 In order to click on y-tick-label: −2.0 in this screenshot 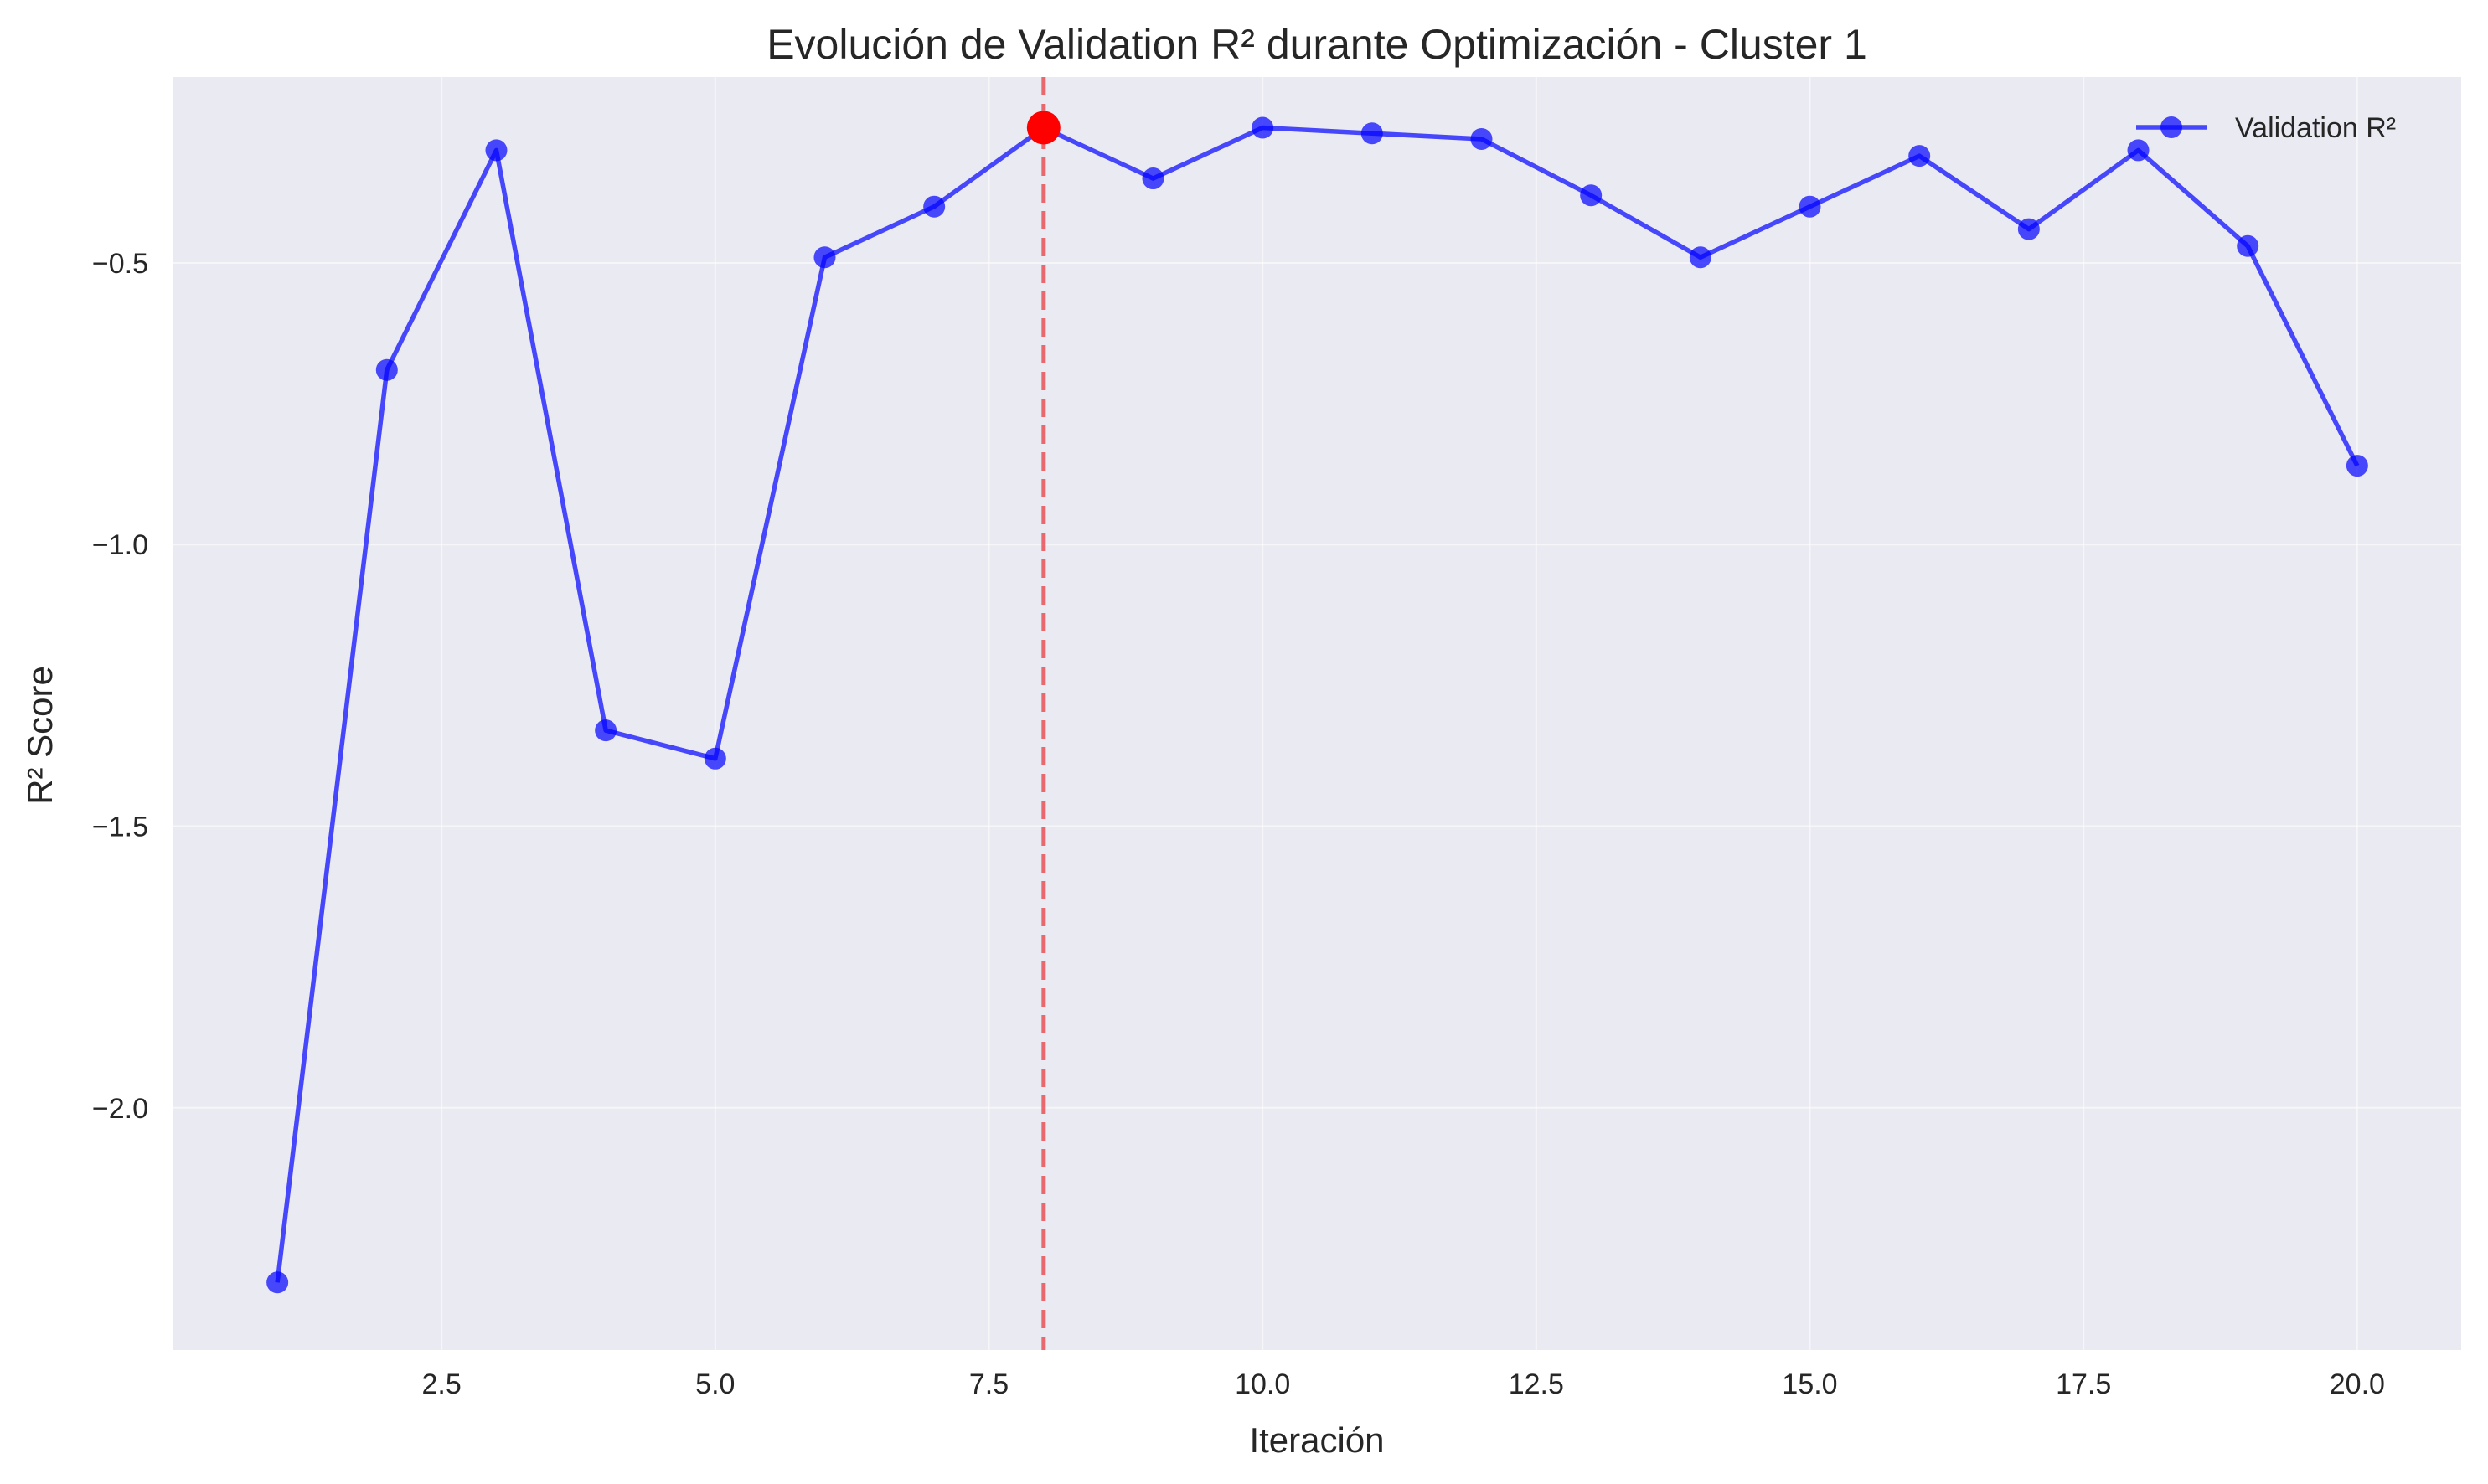, I will do `click(120, 1109)`.